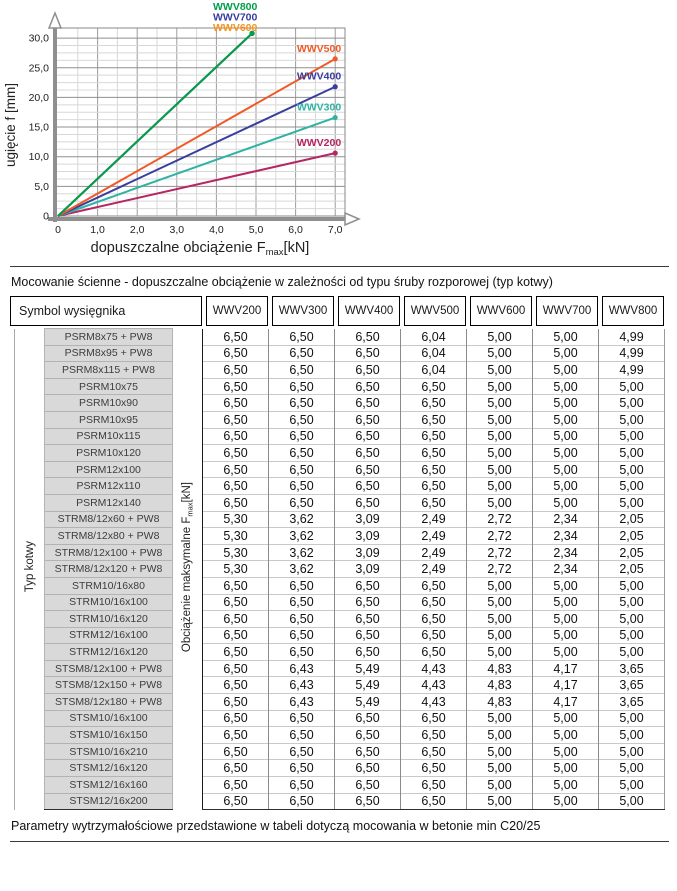 The image size is (677, 891). What do you see at coordinates (108, 486) in the screenshot?
I see `row-label: PSRM12x110` at bounding box center [108, 486].